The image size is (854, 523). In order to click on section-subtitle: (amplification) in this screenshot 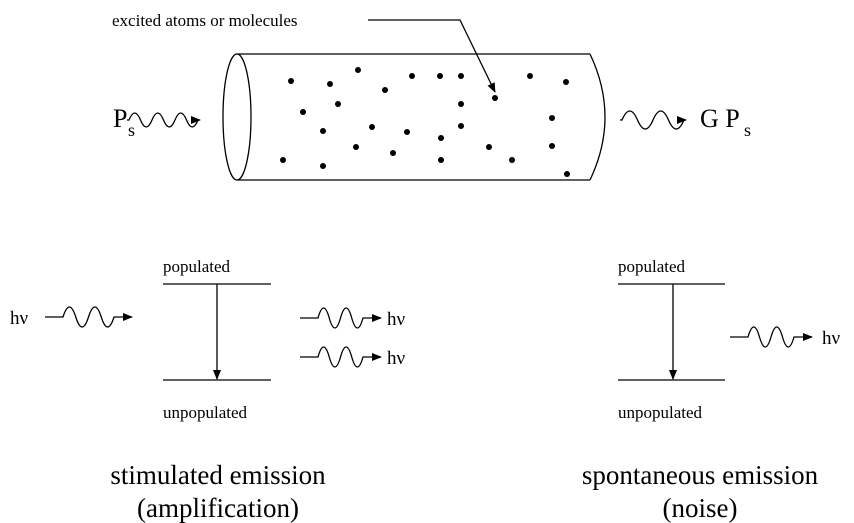, I will do `click(218, 508)`.